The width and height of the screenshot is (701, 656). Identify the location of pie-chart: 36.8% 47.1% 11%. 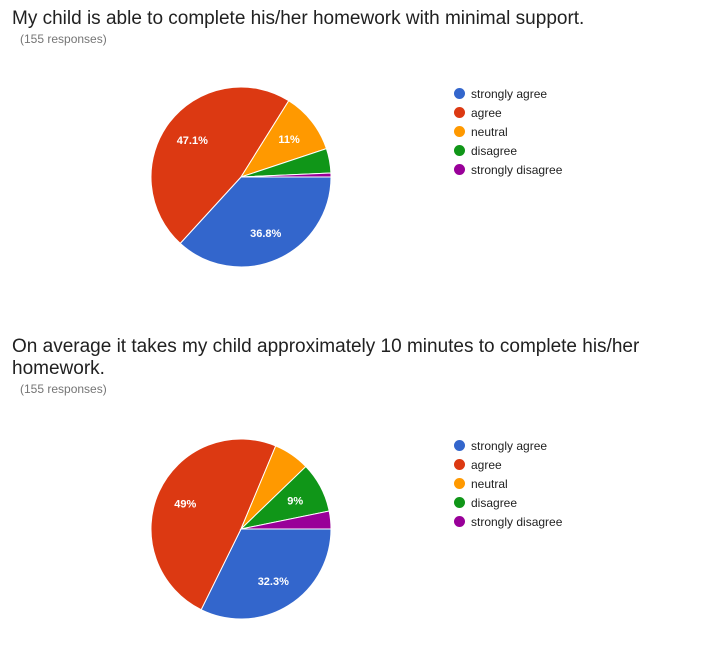
(241, 177).